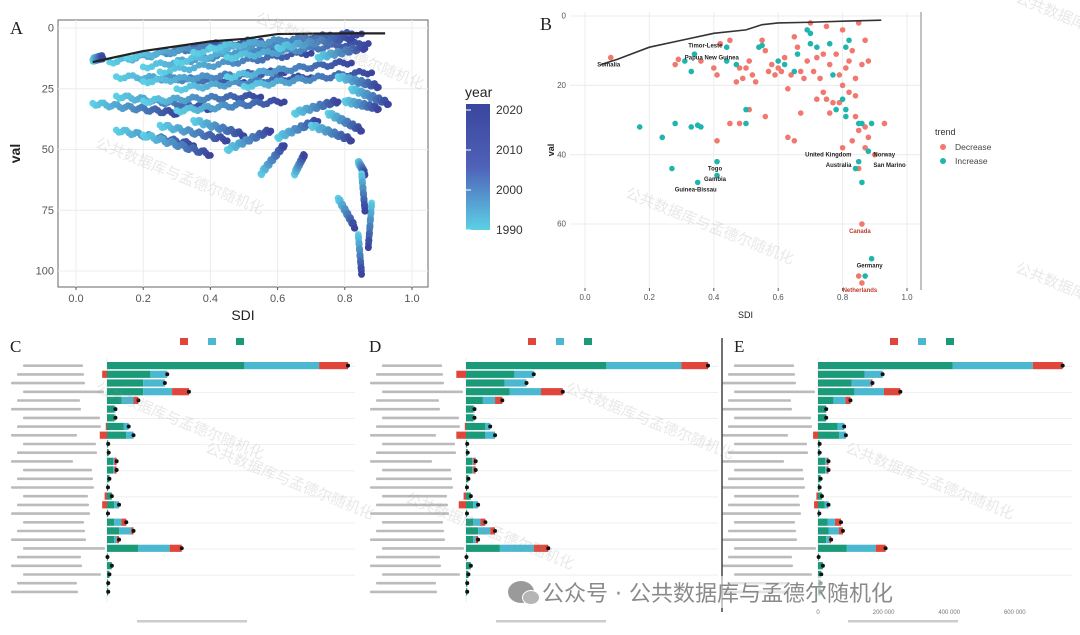  What do you see at coordinates (210, 299) in the screenshot?
I see `x-tick-label: 0.4` at bounding box center [210, 299].